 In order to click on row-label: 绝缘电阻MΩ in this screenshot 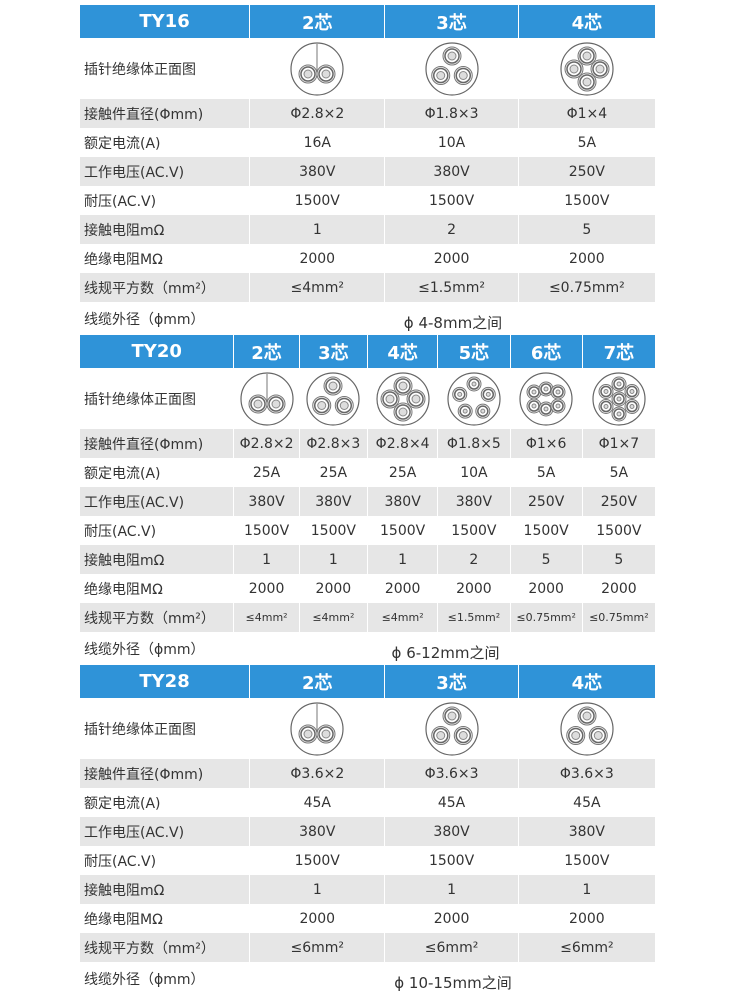, I will do `click(123, 589)`.